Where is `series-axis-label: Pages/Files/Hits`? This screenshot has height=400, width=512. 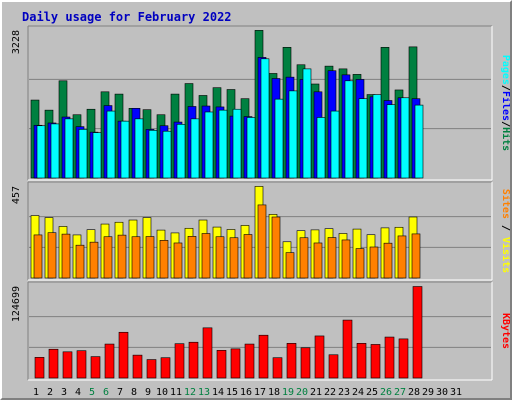 series-axis-label: Pages/Files/Hits is located at coordinates (505, 103).